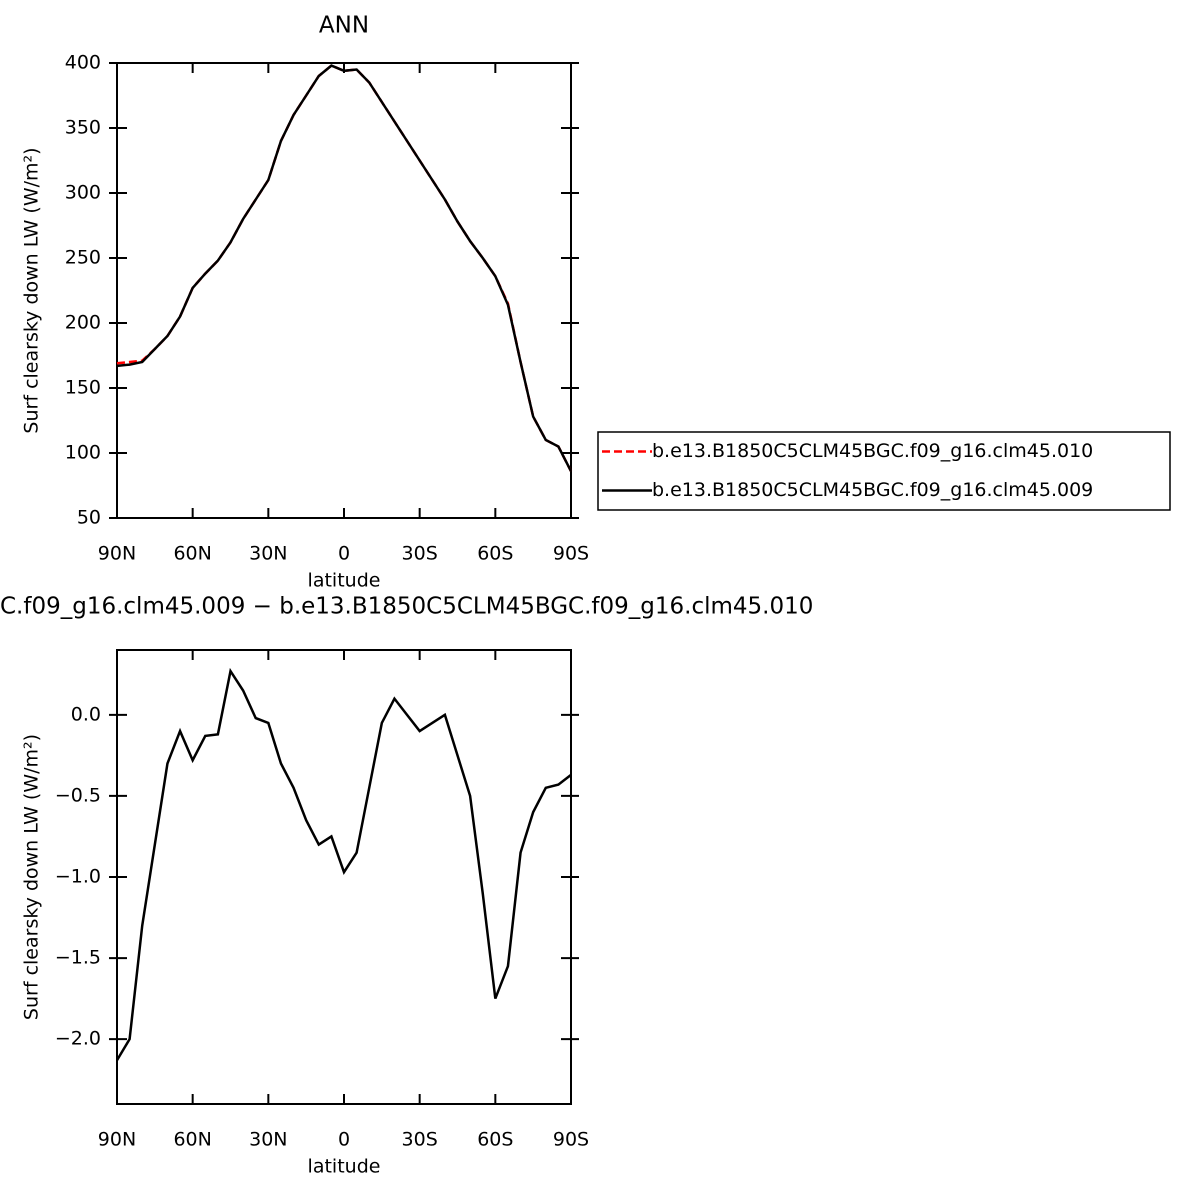 The height and width of the screenshot is (1191, 1188). What do you see at coordinates (83, 193) in the screenshot?
I see `y-tick-label: 300` at bounding box center [83, 193].